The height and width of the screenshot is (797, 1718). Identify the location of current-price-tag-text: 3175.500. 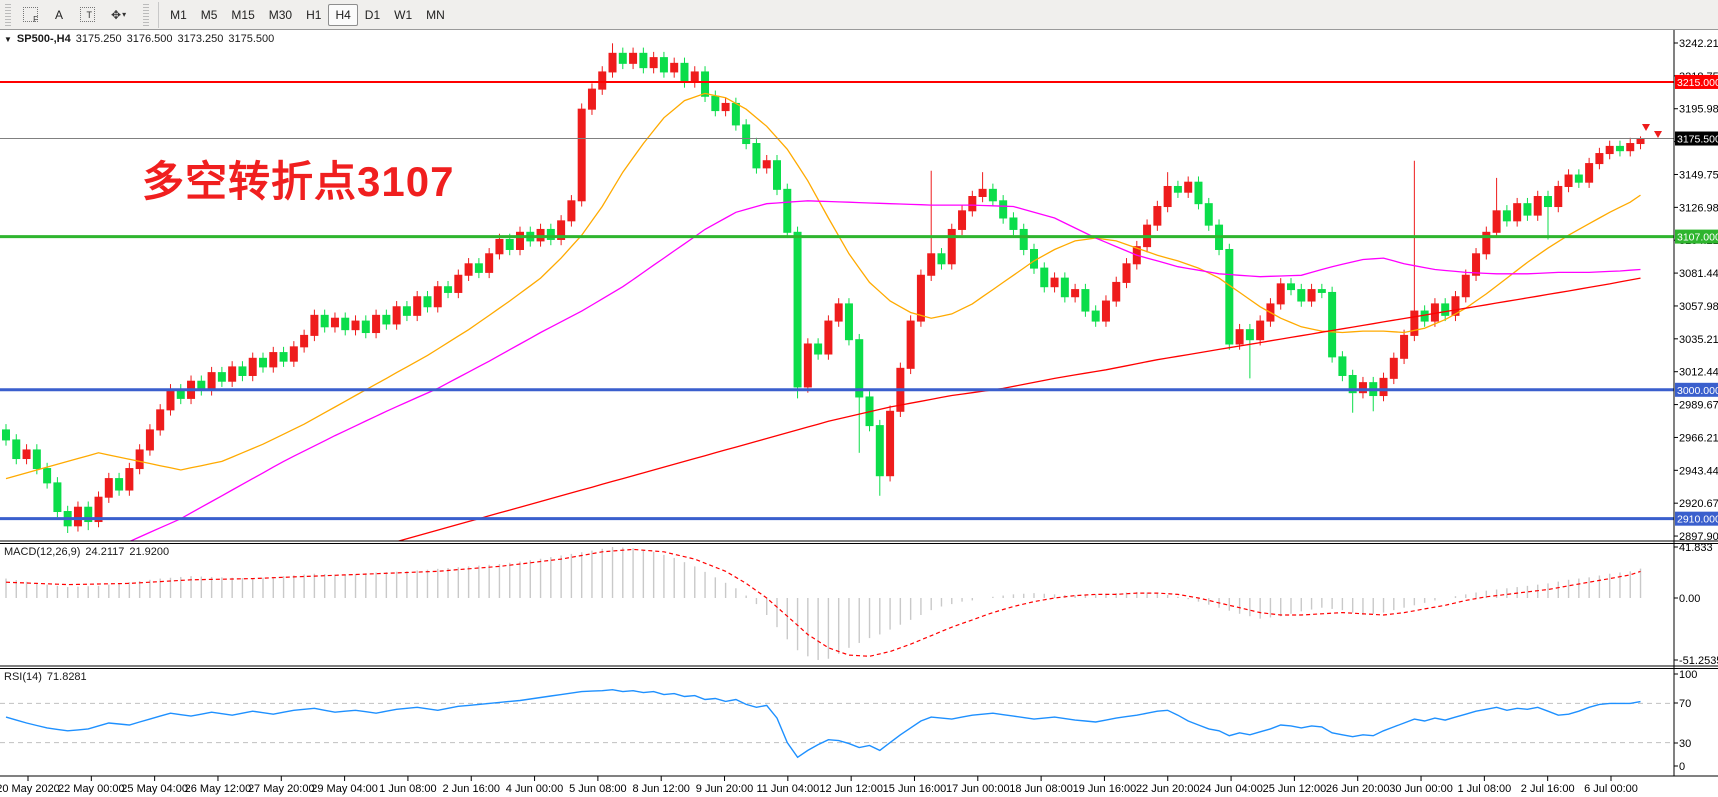
(1697, 140).